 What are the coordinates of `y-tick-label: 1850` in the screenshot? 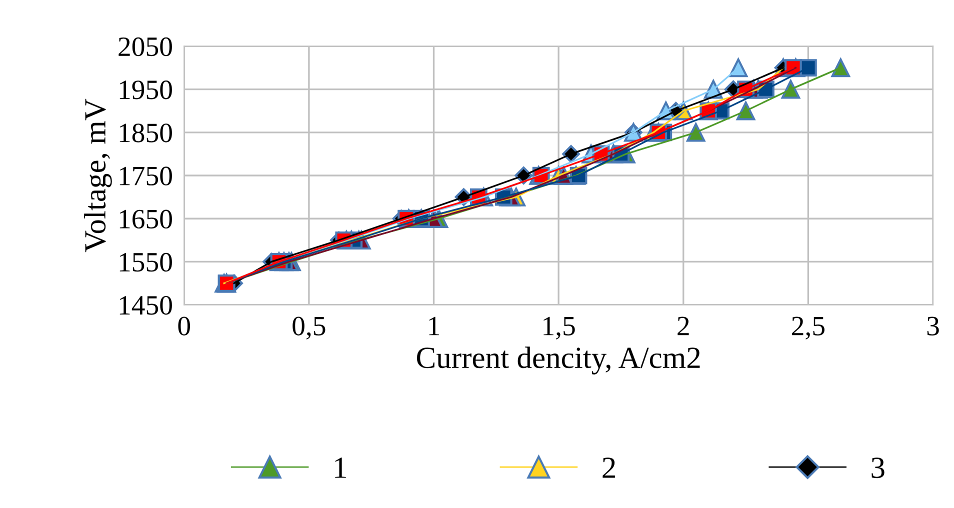 It's located at (146, 133).